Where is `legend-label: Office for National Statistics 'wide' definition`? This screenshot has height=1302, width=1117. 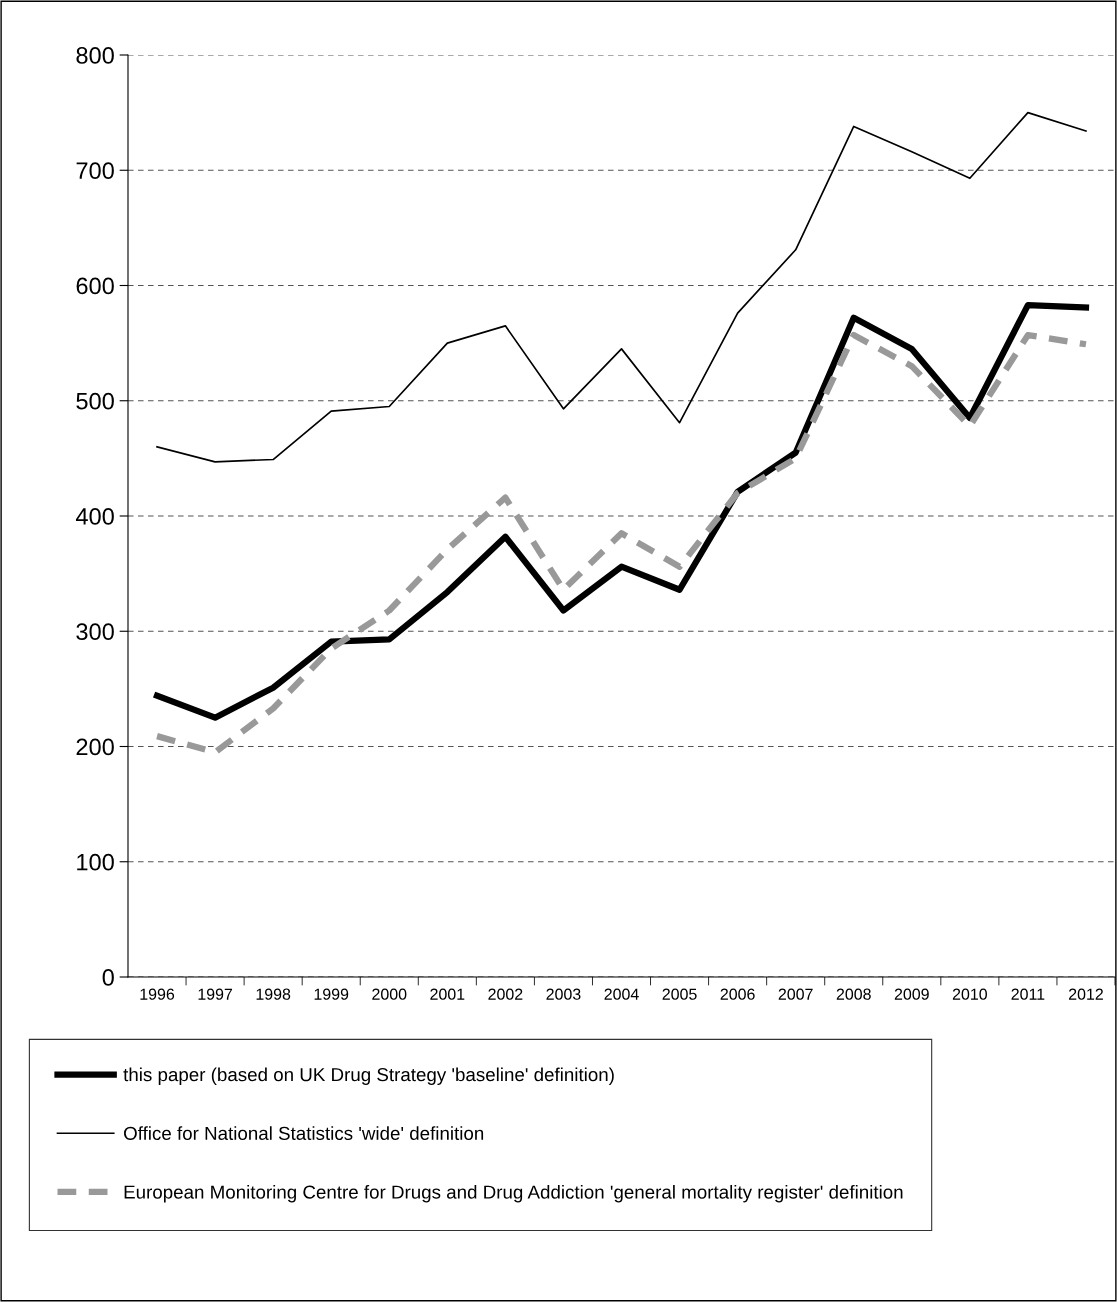 legend-label: Office for National Statistics 'wide' definition is located at coordinates (304, 1133).